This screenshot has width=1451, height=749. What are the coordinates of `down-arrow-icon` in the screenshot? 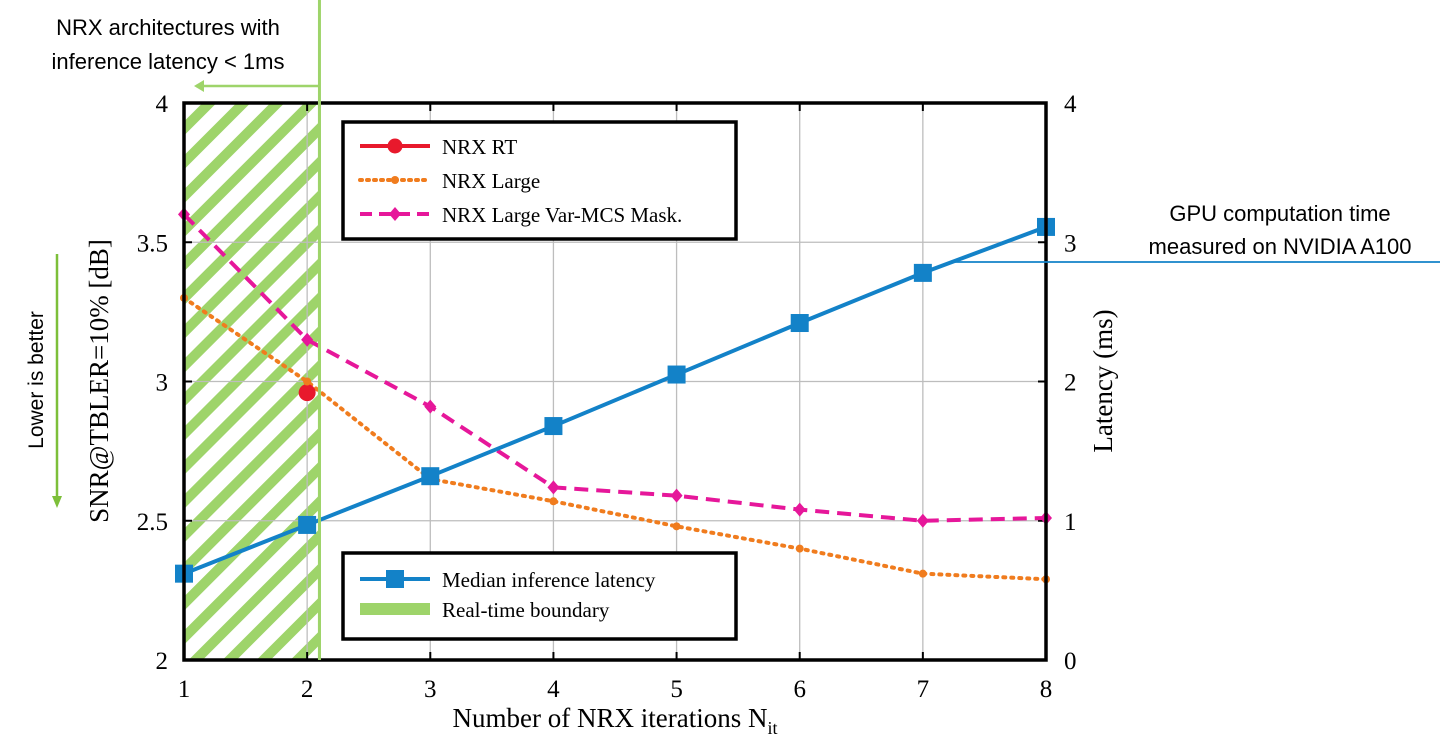 It's located at (57, 502).